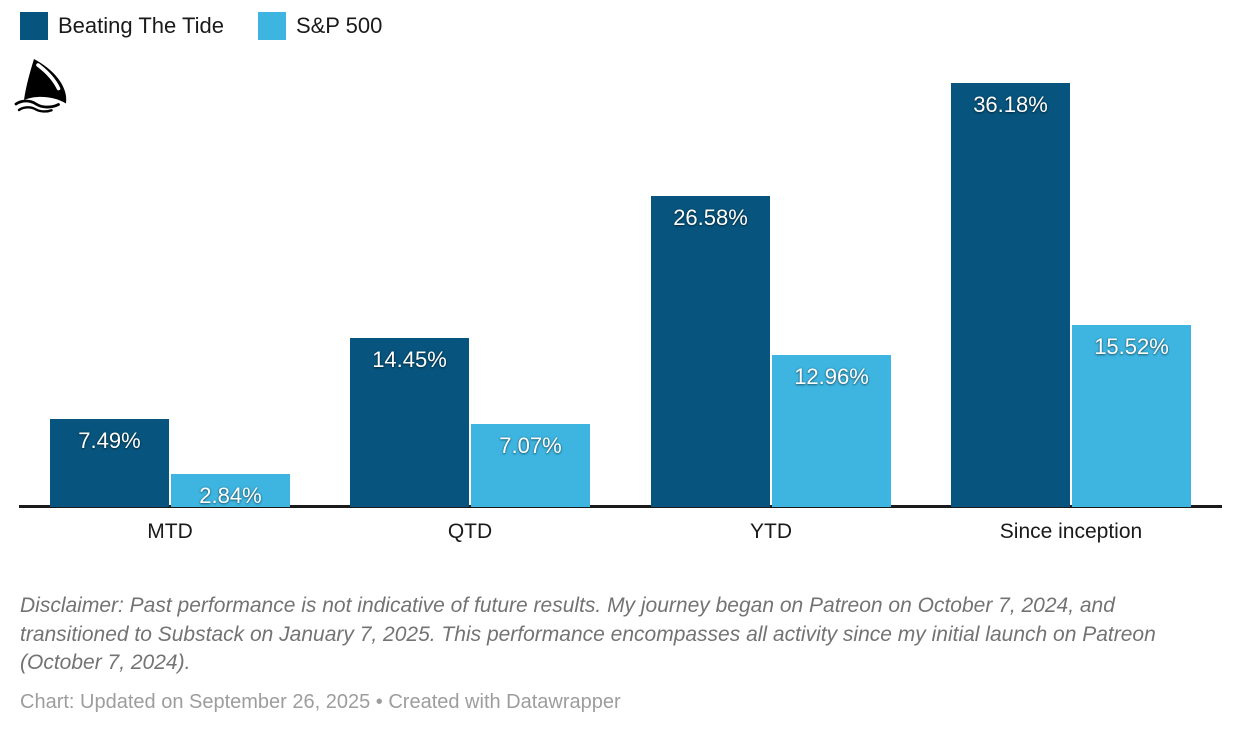 The image size is (1242, 734). What do you see at coordinates (831, 431) in the screenshot?
I see `bar-s-p-500-ytd: 12.96%` at bounding box center [831, 431].